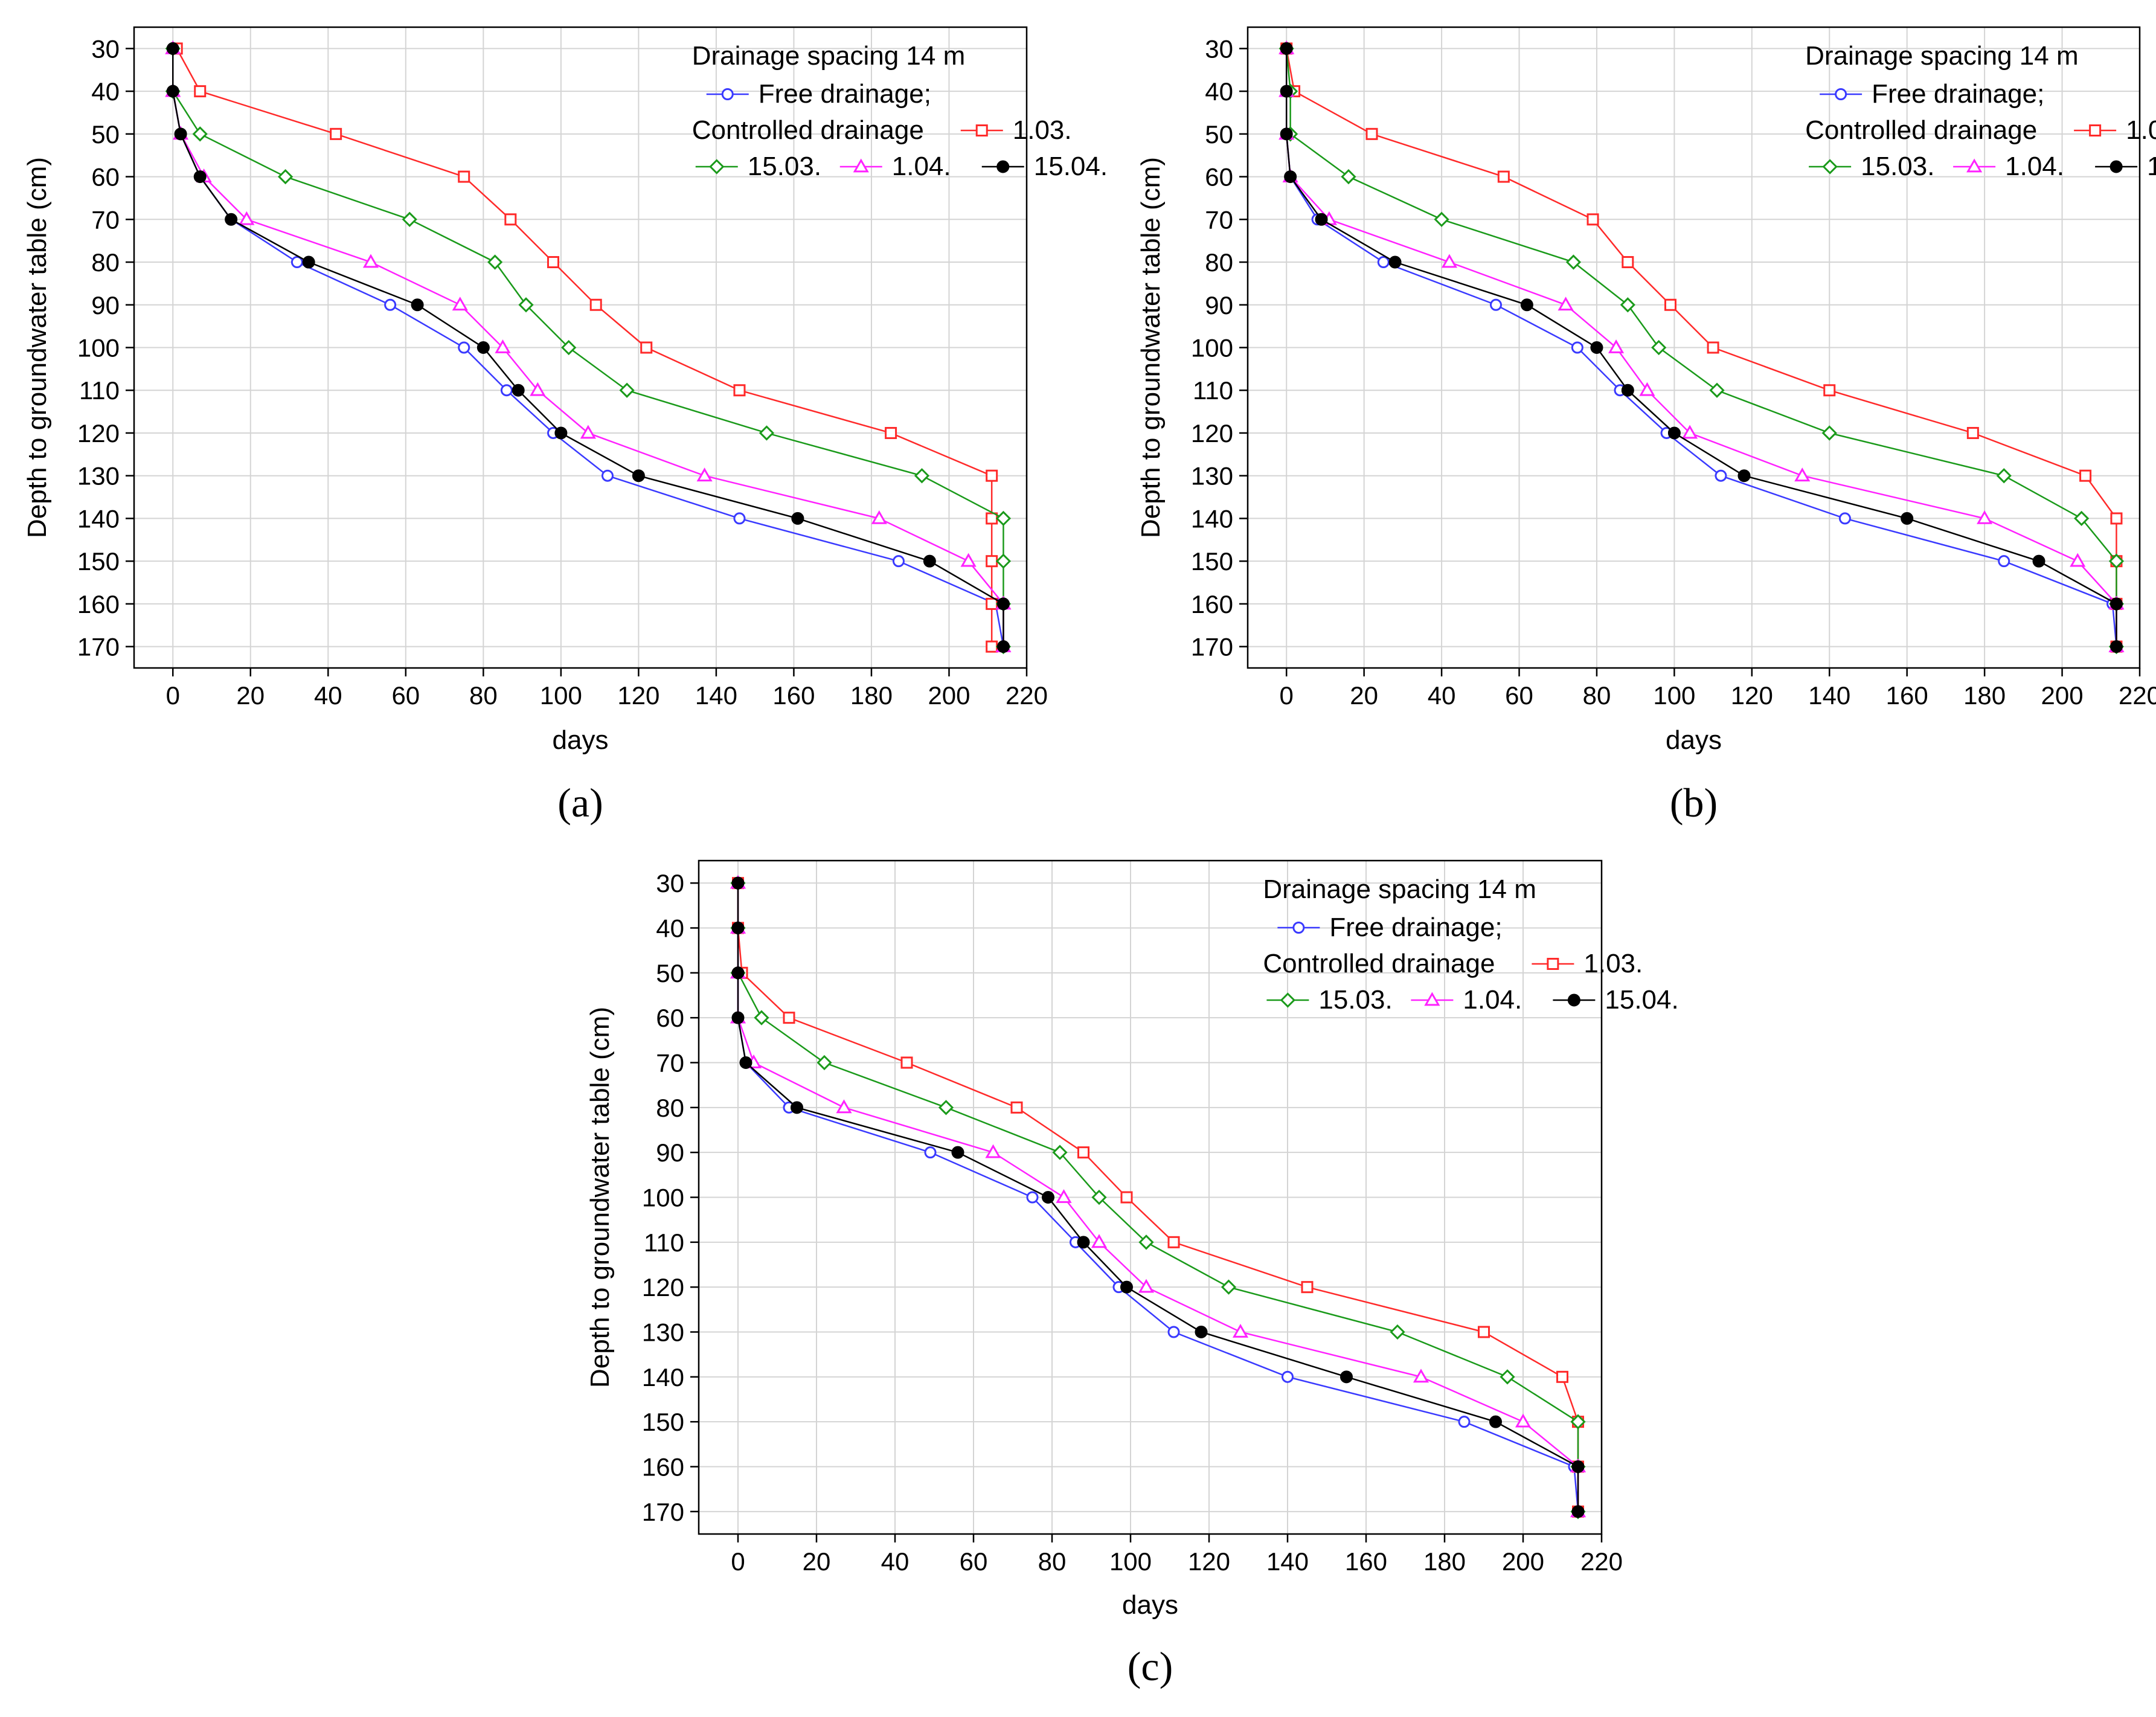 The width and height of the screenshot is (2156, 1717). I want to click on y-tick-label: 80, so click(670, 1108).